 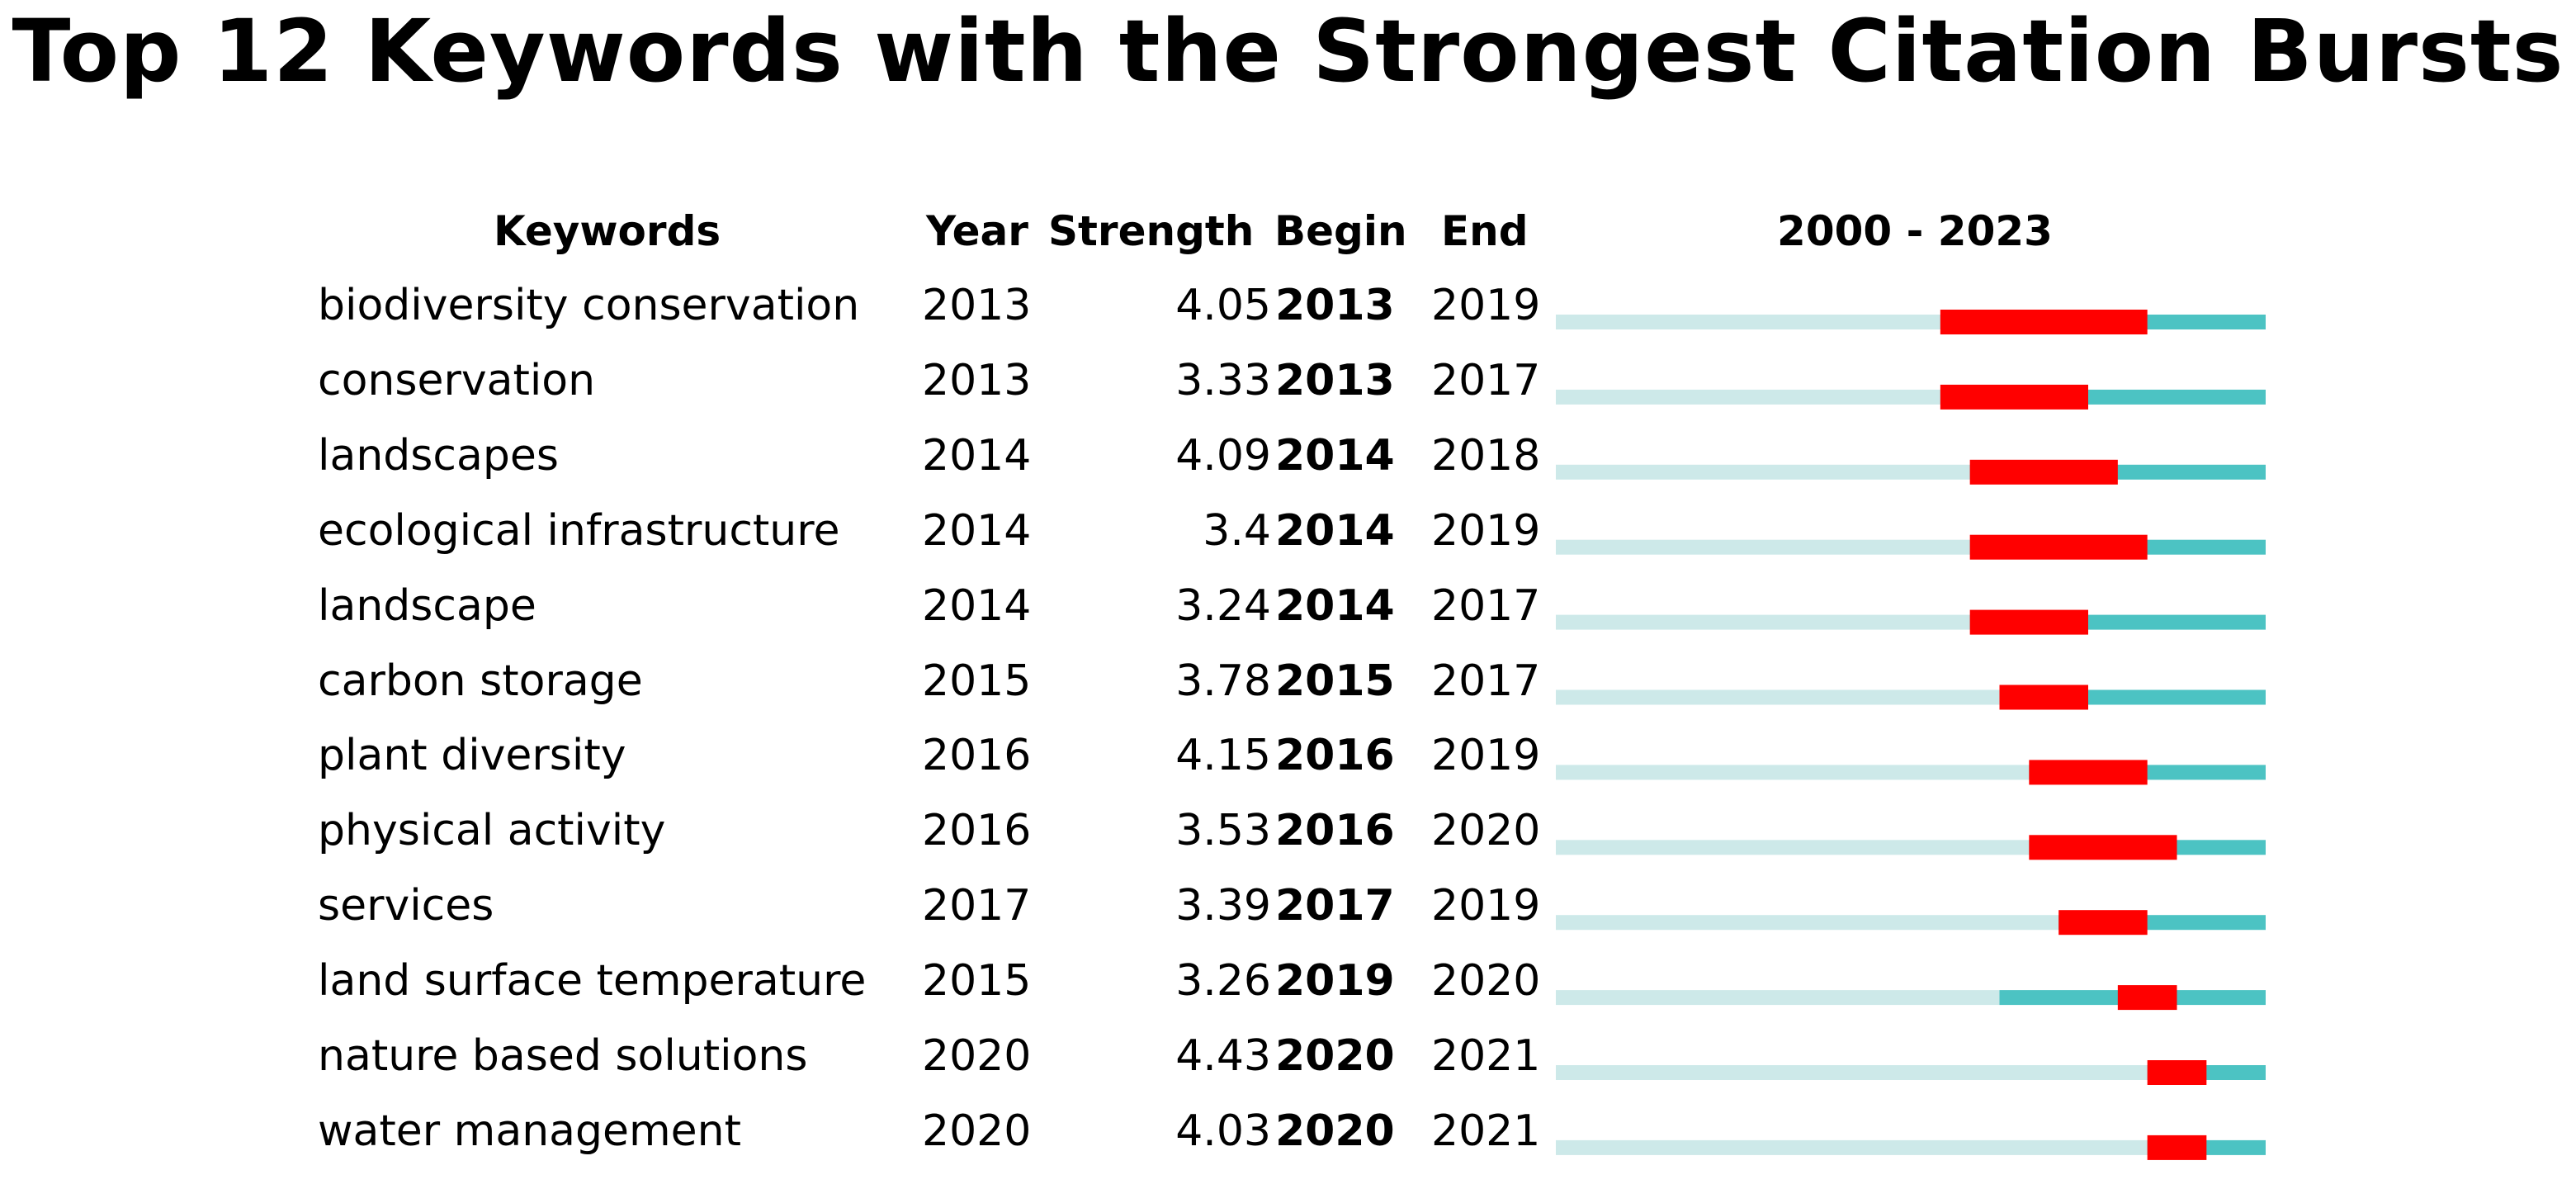 I want to click on table-row: conservation 2013 3.33 2013 2017, so click(x=1288, y=393).